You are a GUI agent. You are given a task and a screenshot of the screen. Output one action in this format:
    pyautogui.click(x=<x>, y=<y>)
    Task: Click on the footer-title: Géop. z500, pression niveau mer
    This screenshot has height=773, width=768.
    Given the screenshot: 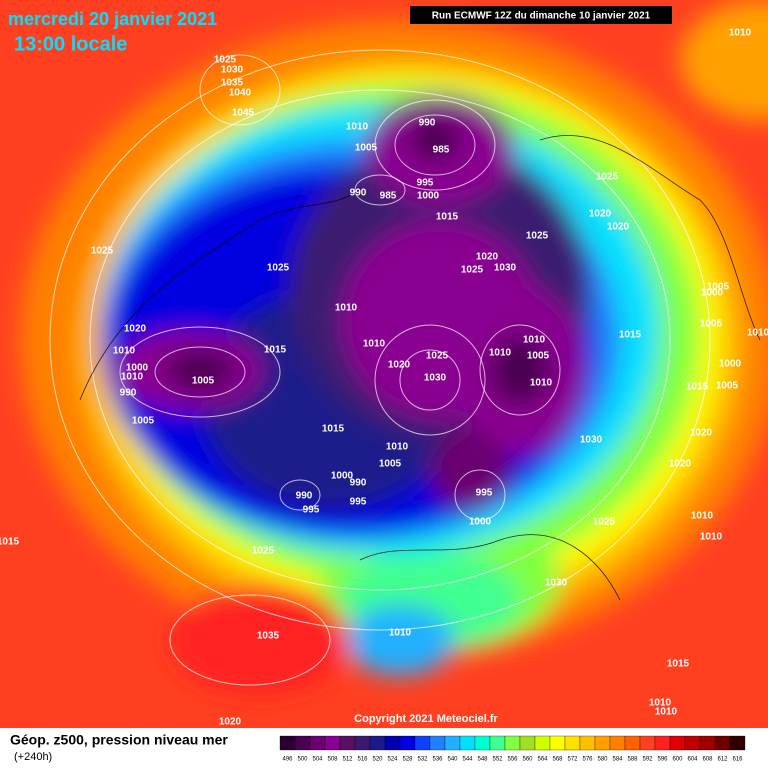 What is the action you would take?
    pyautogui.click(x=119, y=740)
    